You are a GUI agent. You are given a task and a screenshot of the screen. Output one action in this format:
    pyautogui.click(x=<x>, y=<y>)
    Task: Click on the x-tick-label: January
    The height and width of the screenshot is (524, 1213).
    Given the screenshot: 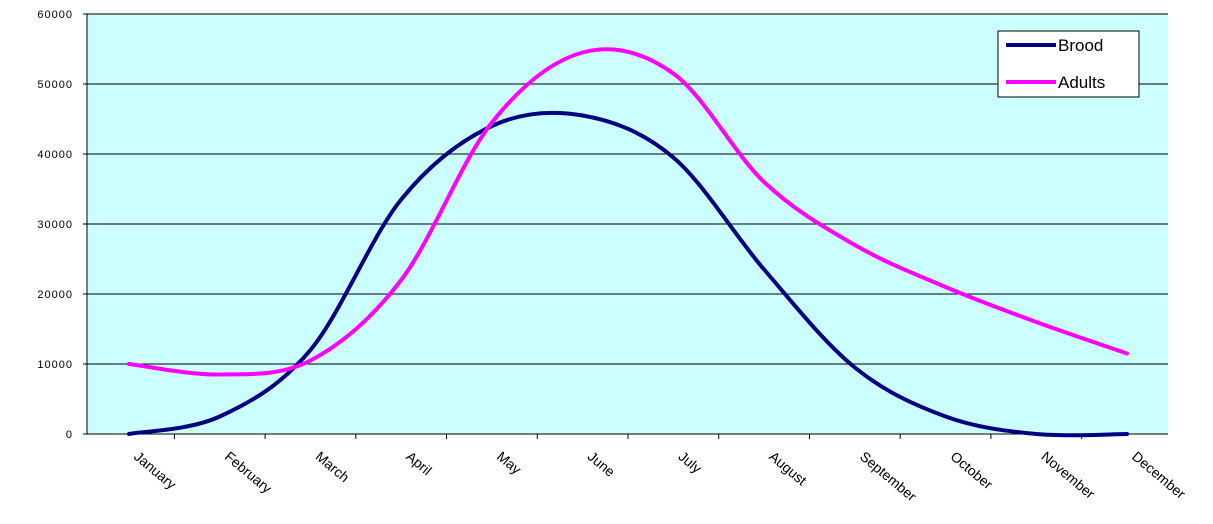 What is the action you would take?
    pyautogui.click(x=155, y=470)
    